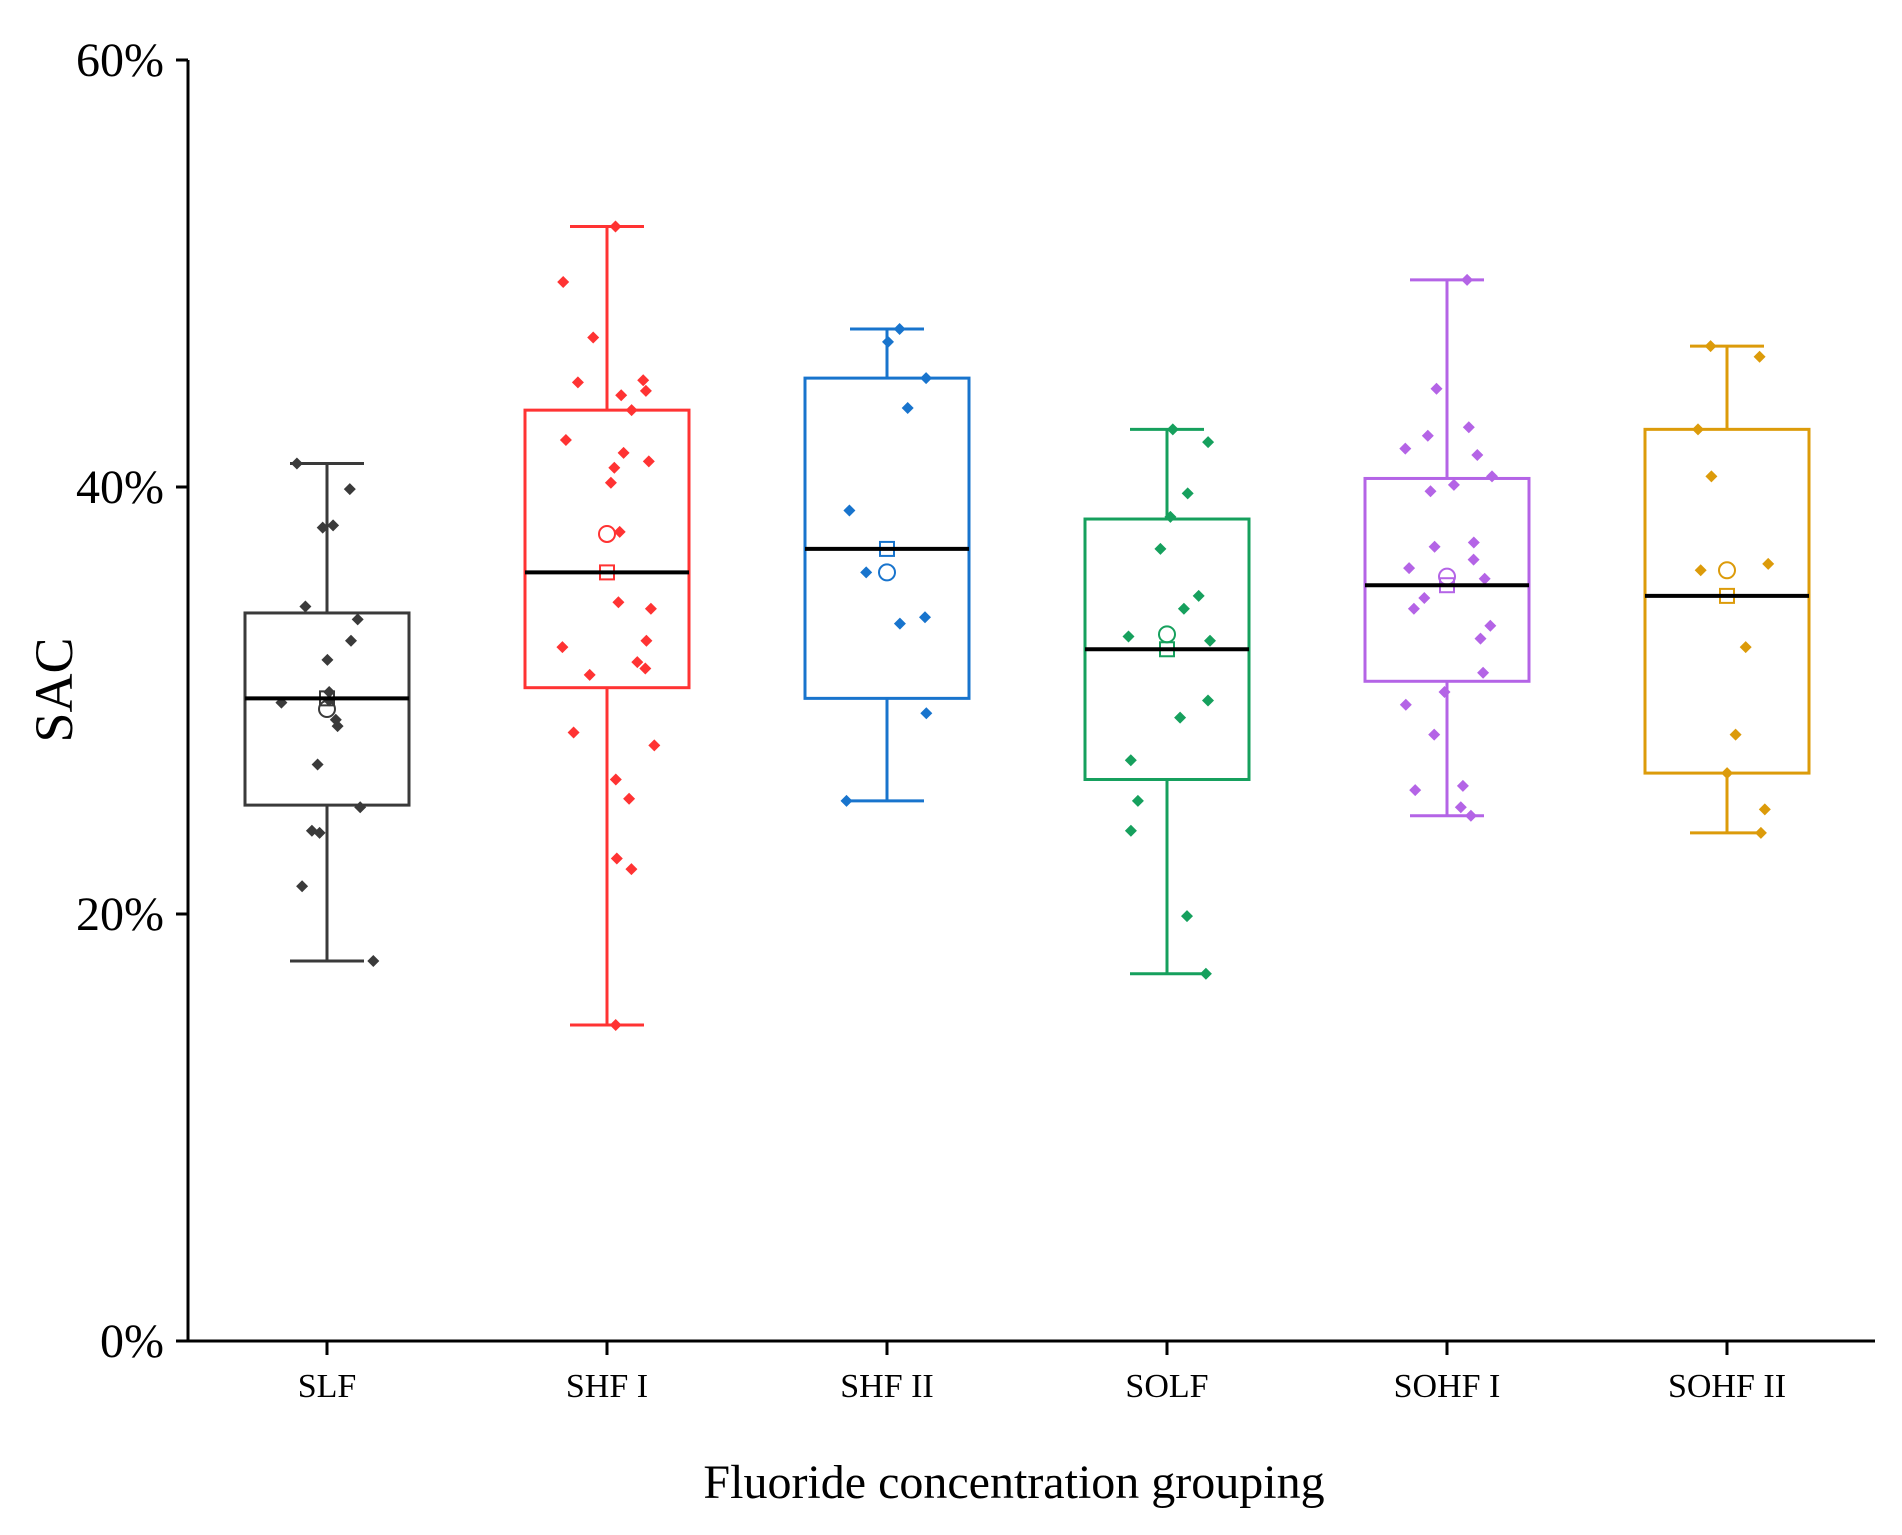 Image resolution: width=1902 pixels, height=1535 pixels. What do you see at coordinates (132, 701) in the screenshot?
I see `y-ticks-group: 0% 20% 40% 60%` at bounding box center [132, 701].